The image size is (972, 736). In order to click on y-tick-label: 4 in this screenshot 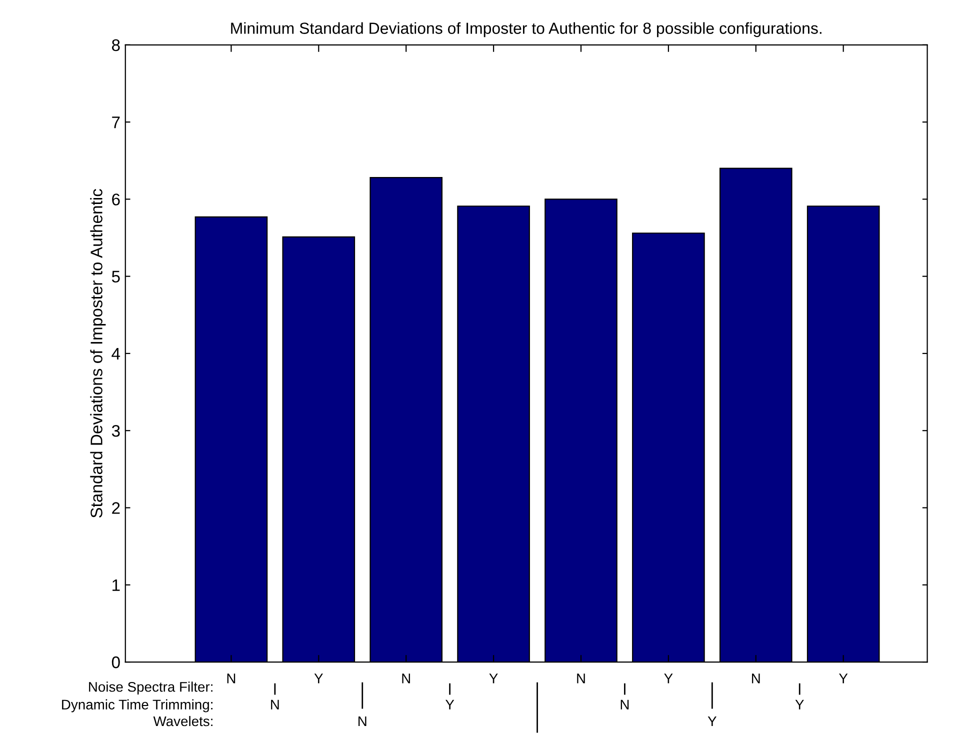, I will do `click(116, 354)`.